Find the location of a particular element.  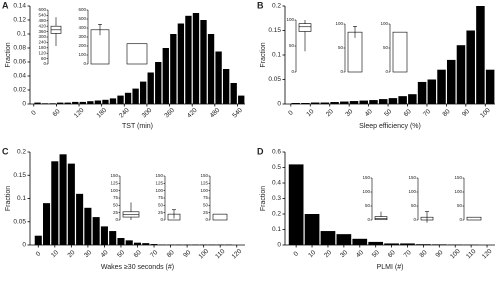

inset-tick-label: 500 is located at coordinates (82, 18).